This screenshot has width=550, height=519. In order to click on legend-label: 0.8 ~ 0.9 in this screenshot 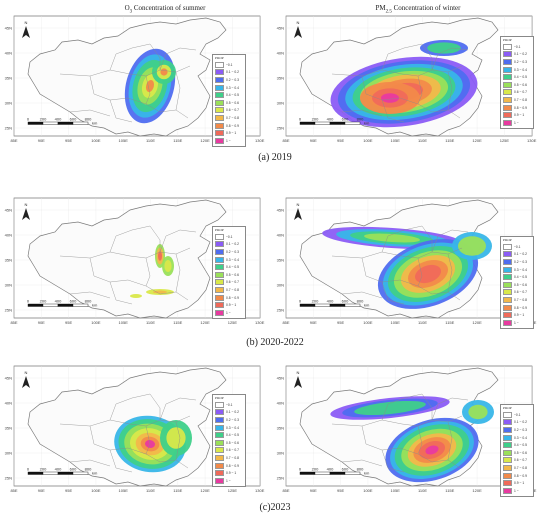, I will do `click(232, 125)`.